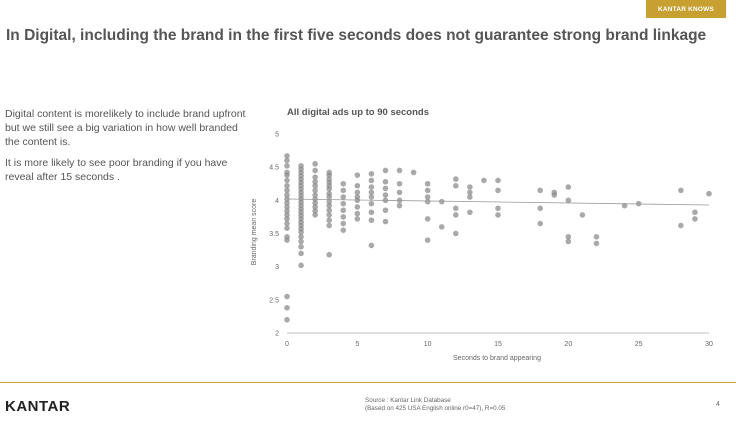  What do you see at coordinates (38, 406) in the screenshot?
I see `kantar-logo: KANTAR` at bounding box center [38, 406].